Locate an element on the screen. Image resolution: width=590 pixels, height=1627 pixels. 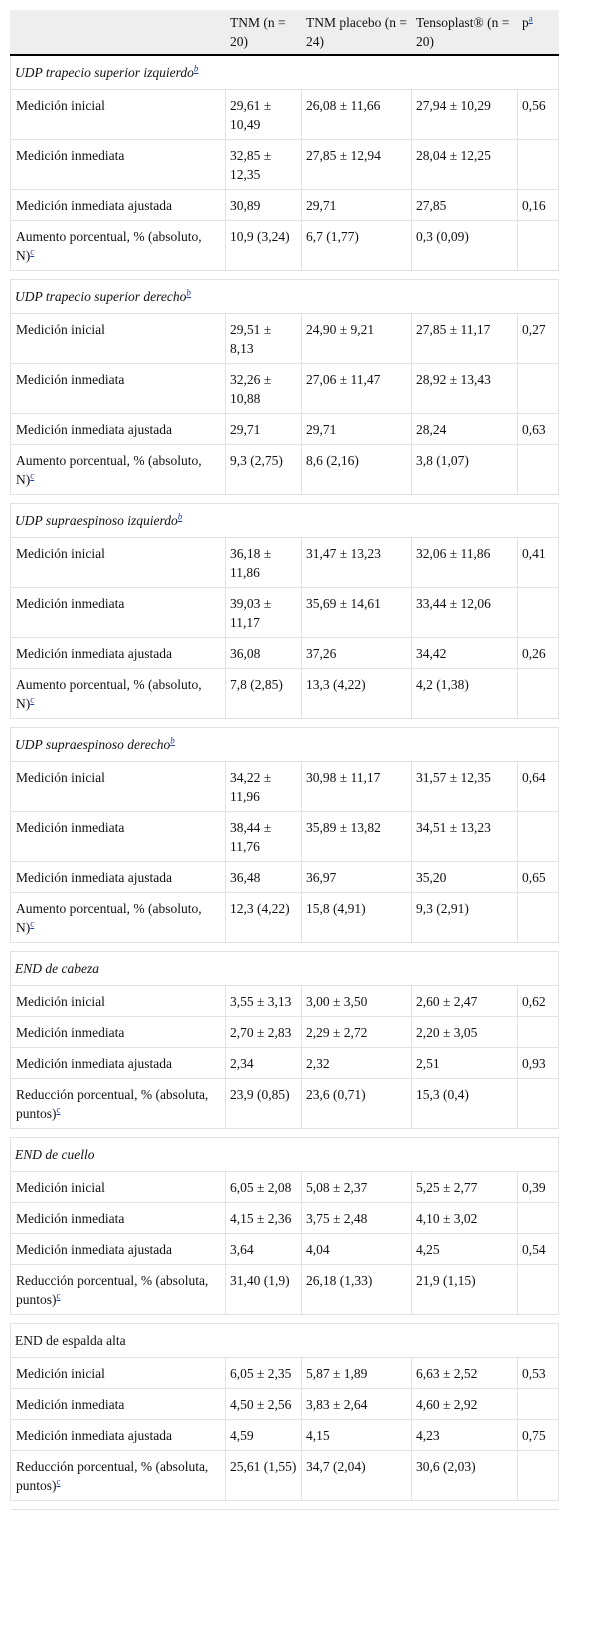
data-cell: 0,64 is located at coordinates (538, 786).